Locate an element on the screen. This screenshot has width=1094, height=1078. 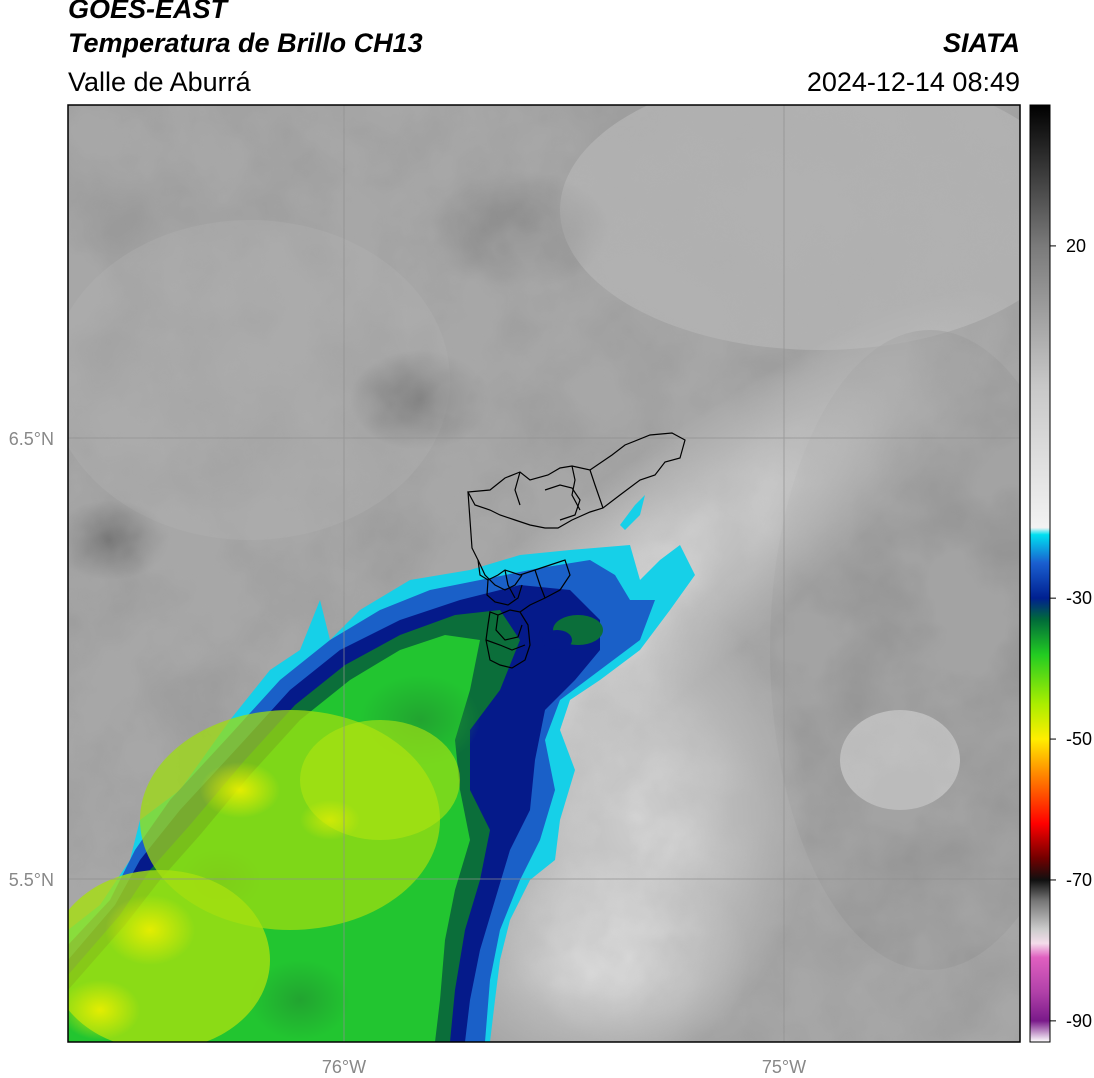
colorbar-strip is located at coordinates (1040, 573).